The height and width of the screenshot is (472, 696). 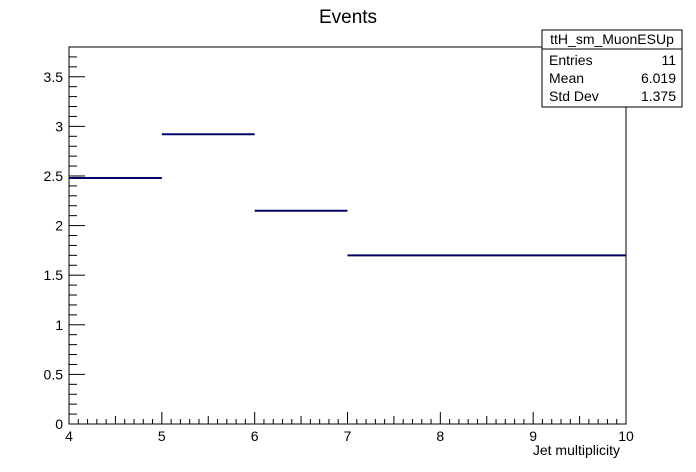 I want to click on y-tick-label: 3.5, so click(x=54, y=77).